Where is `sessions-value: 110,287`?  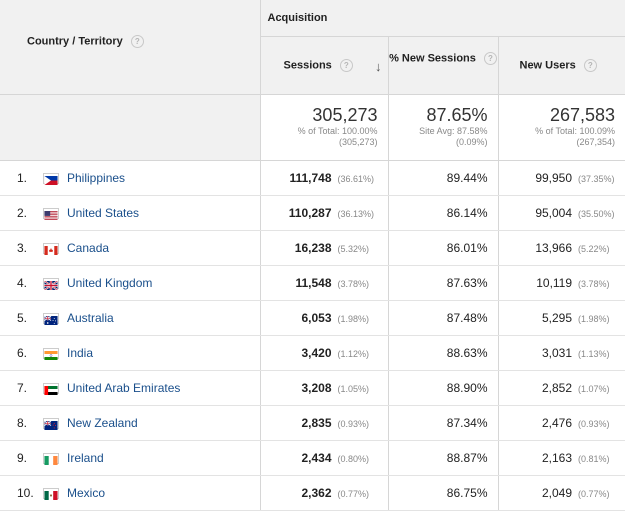 sessions-value: 110,287 is located at coordinates (310, 212).